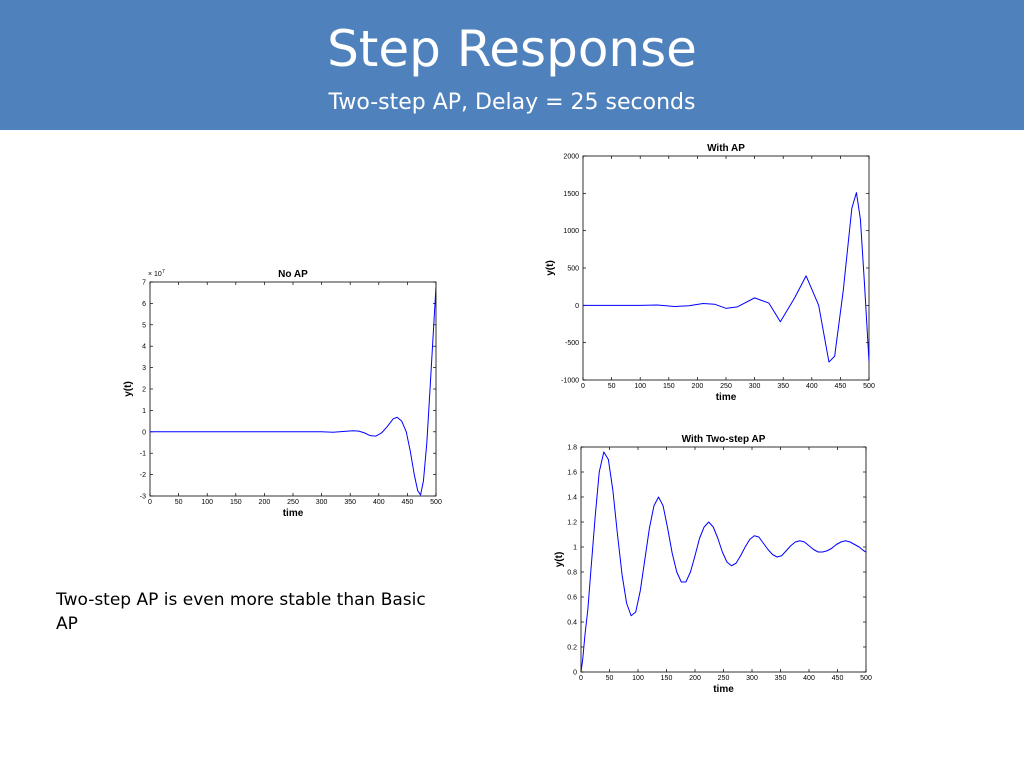 Image resolution: width=1024 pixels, height=768 pixels. Describe the element at coordinates (726, 277) in the screenshot. I see `series-line-with-ap` at that location.